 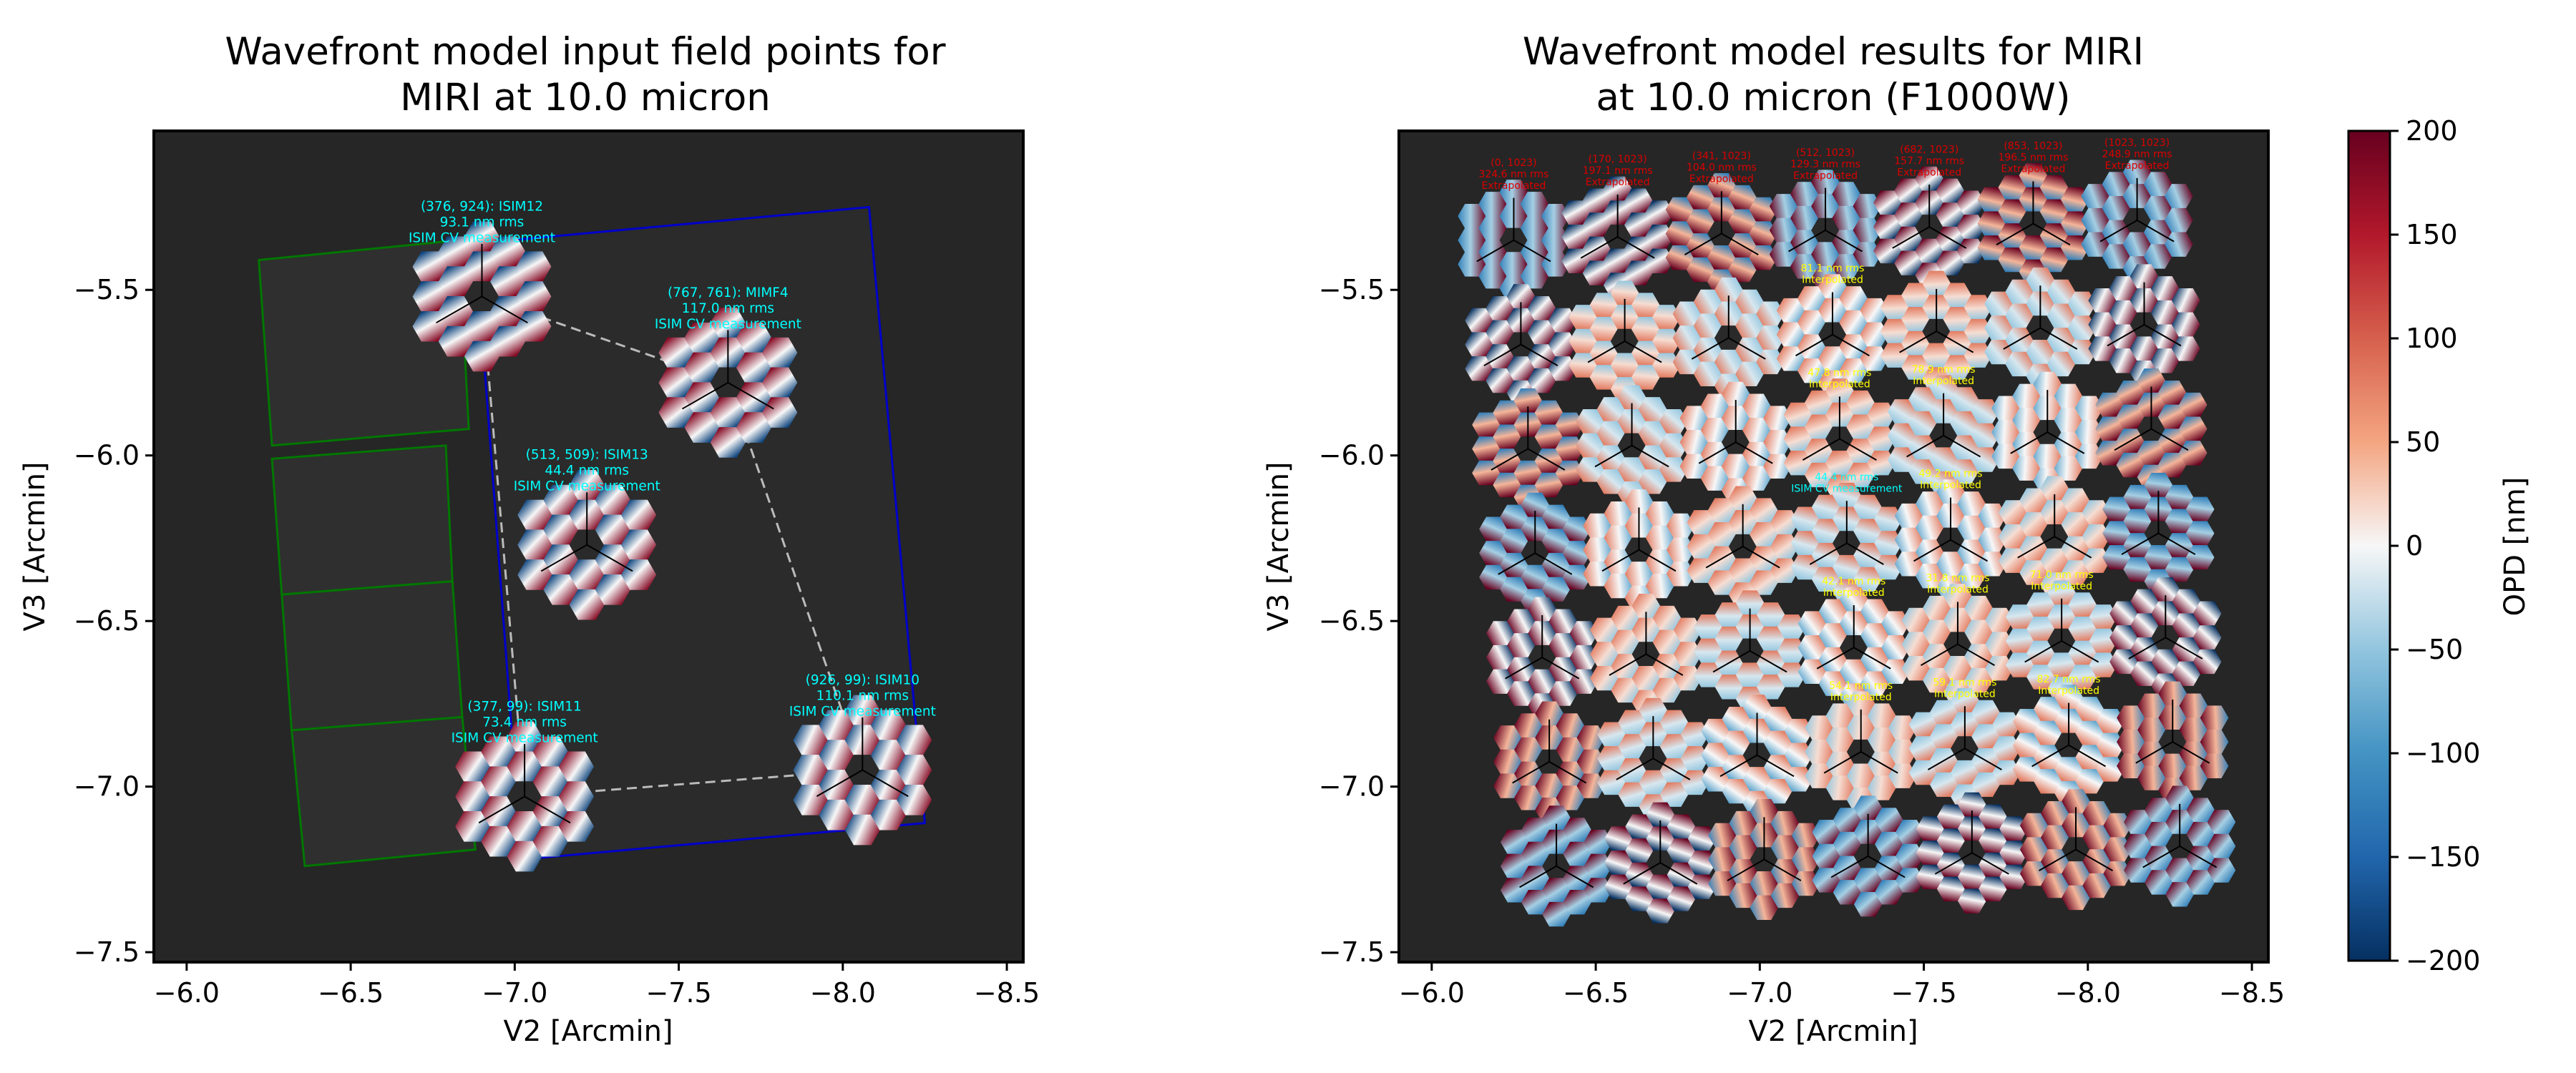 What do you see at coordinates (107, 289) in the screenshot?
I see `left-y-tick-label: −5.5` at bounding box center [107, 289].